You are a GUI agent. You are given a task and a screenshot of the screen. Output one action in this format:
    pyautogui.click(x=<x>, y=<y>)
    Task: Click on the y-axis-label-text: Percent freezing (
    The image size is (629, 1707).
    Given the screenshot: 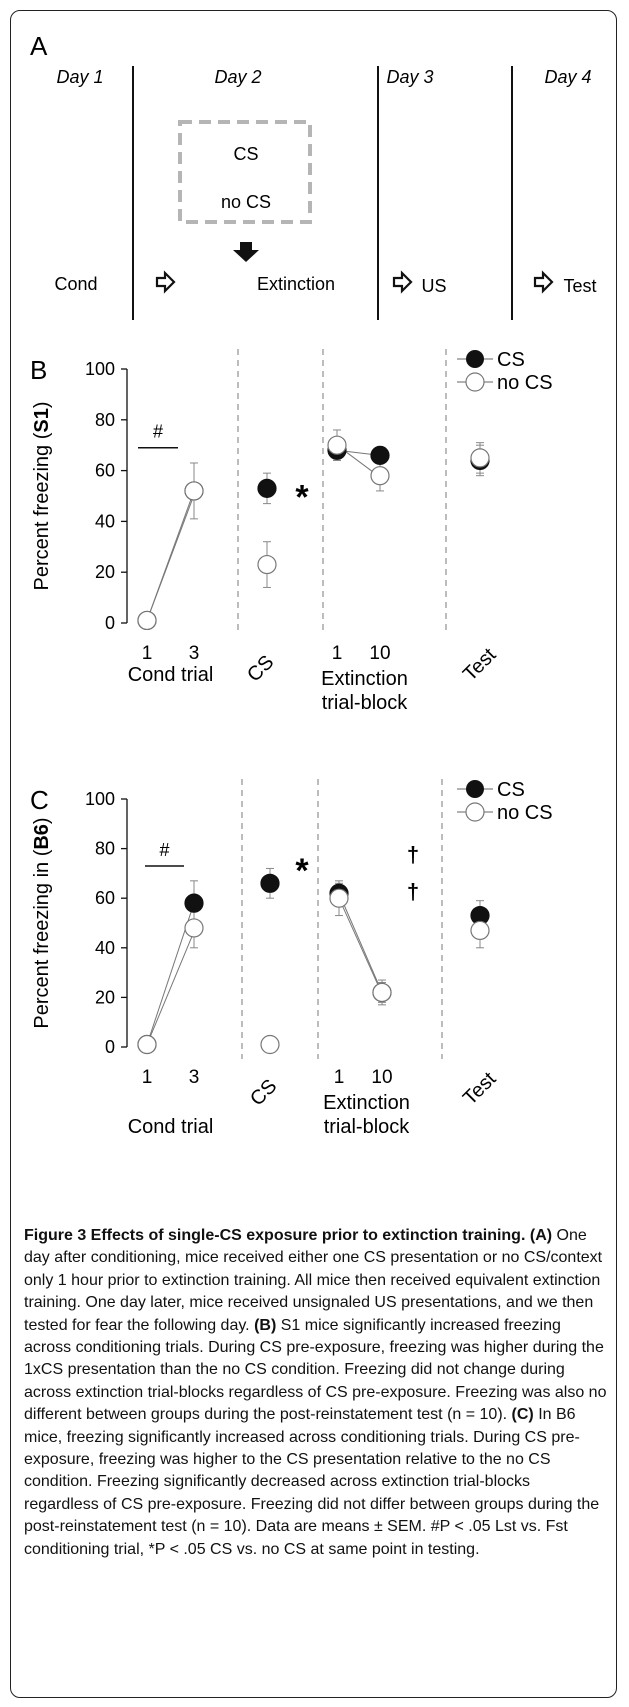 What is the action you would take?
    pyautogui.click(x=42, y=511)
    